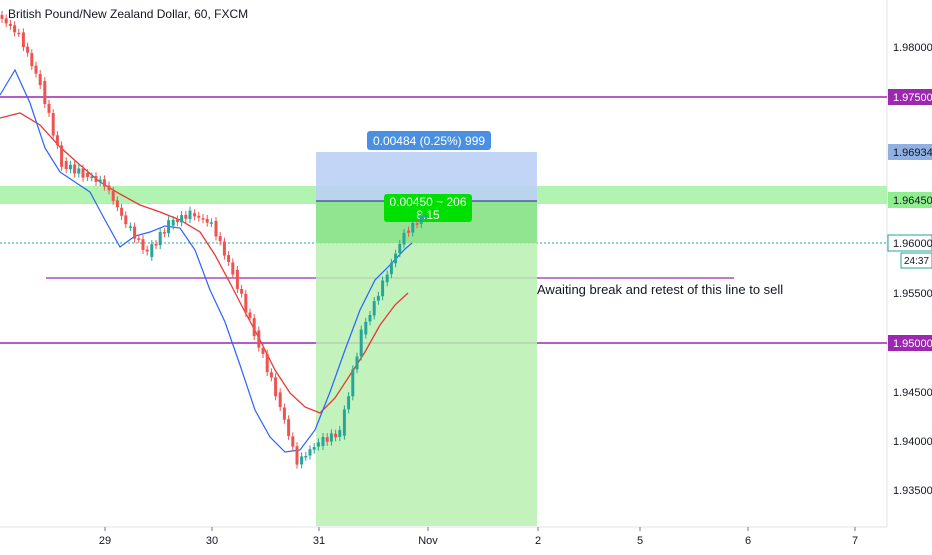  What do you see at coordinates (429, 141) in the screenshot?
I see `measure-label: 0.00484 (0.25%) 999` at bounding box center [429, 141].